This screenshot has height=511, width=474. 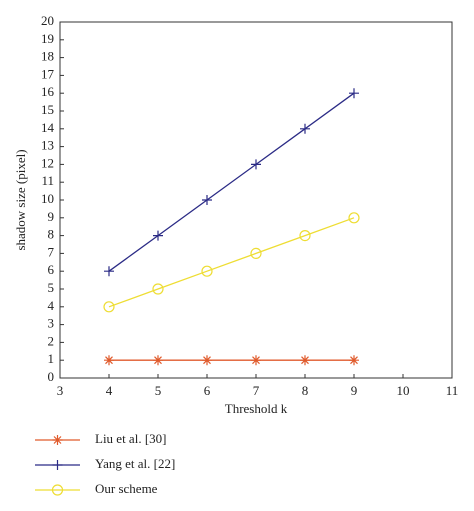 What do you see at coordinates (47, 145) in the screenshot?
I see `y-tick-label: 13` at bounding box center [47, 145].